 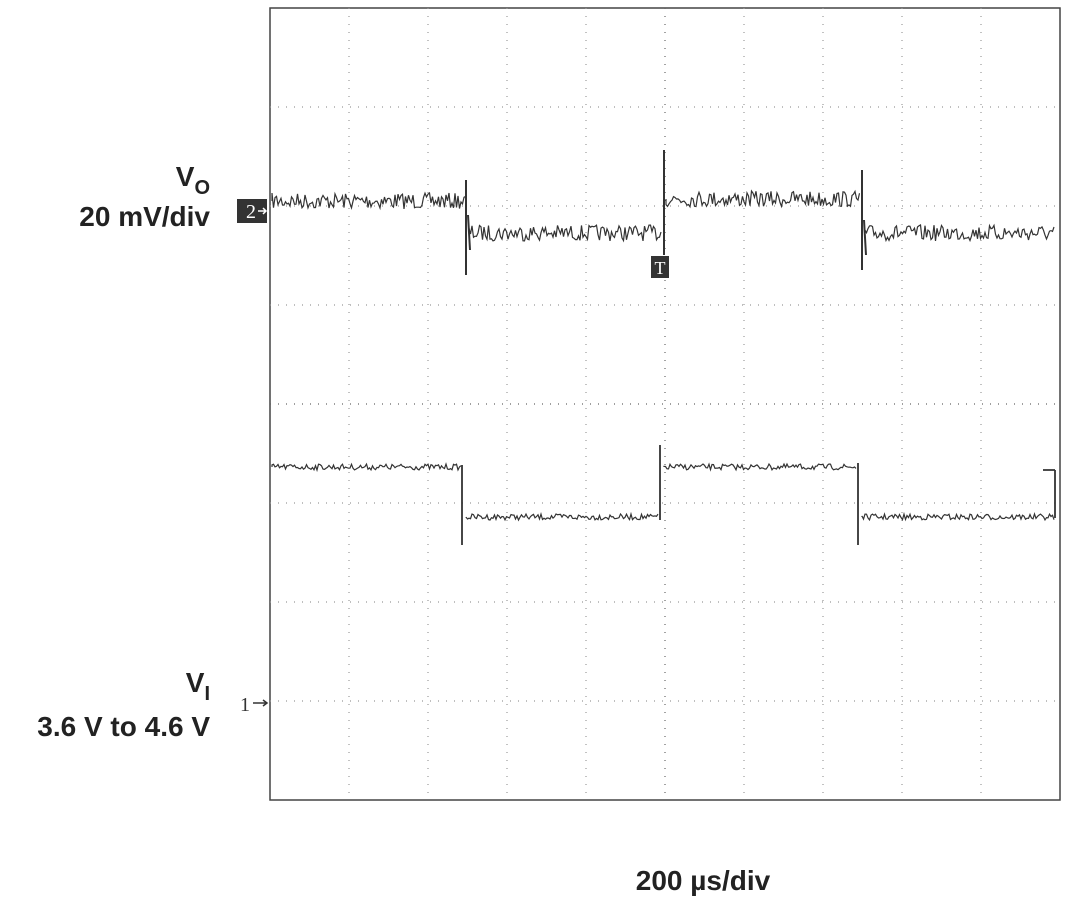 What do you see at coordinates (261, 703) in the screenshot?
I see `ch1-arrow` at bounding box center [261, 703].